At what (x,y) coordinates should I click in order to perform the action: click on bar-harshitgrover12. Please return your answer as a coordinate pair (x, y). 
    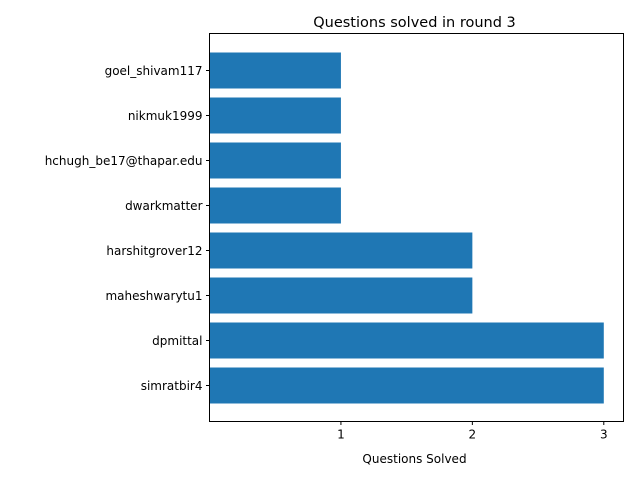
    Looking at the image, I should click on (341, 250).